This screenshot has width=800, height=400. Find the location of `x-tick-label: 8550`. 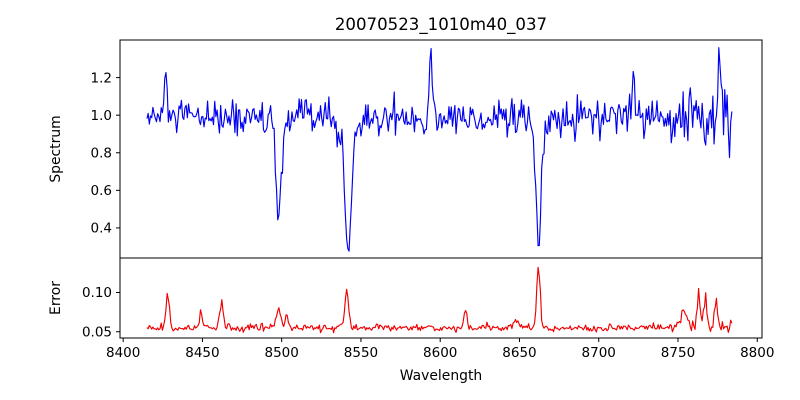

x-tick-label: 8550 is located at coordinates (361, 353).